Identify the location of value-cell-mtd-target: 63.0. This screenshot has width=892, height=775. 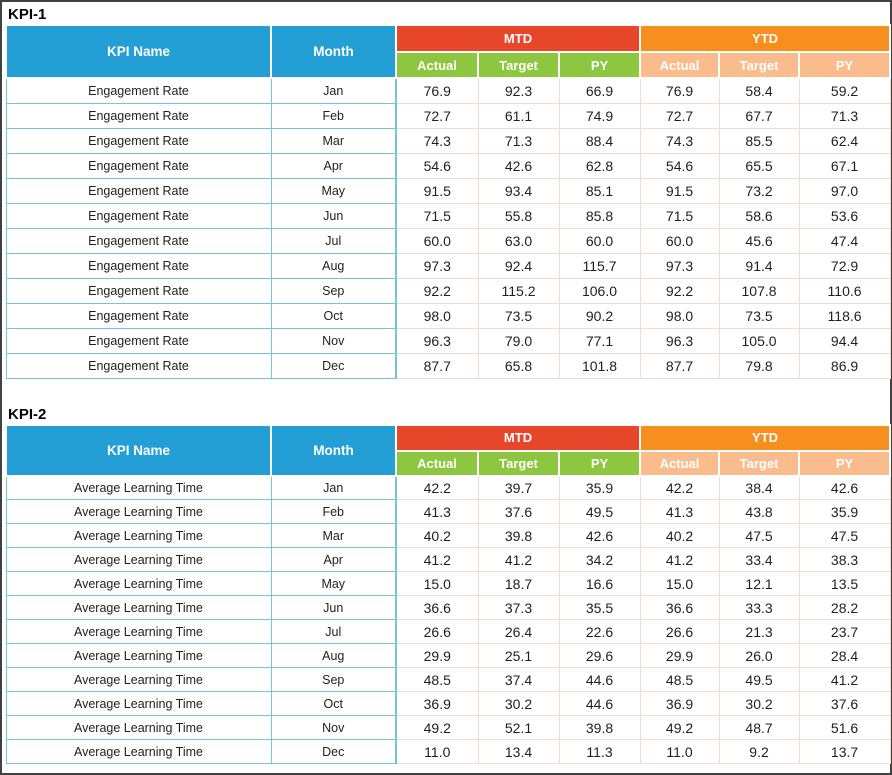
(518, 240).